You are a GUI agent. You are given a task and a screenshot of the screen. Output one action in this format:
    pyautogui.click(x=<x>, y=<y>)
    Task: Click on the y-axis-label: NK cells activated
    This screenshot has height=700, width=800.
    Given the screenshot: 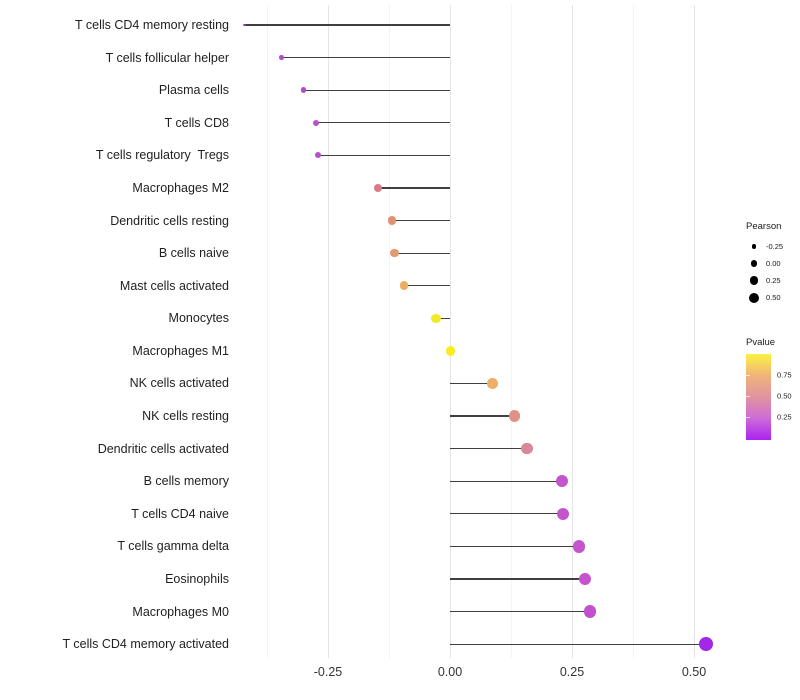 What is the action you would take?
    pyautogui.click(x=179, y=383)
    